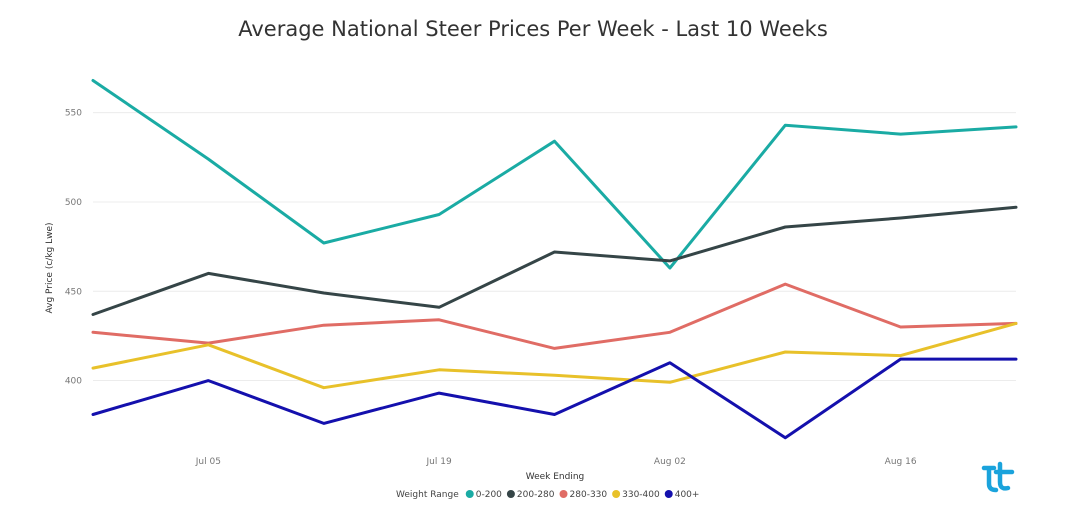 The image size is (1066, 508). What do you see at coordinates (73, 203) in the screenshot?
I see `y-tick-label: 500` at bounding box center [73, 203].